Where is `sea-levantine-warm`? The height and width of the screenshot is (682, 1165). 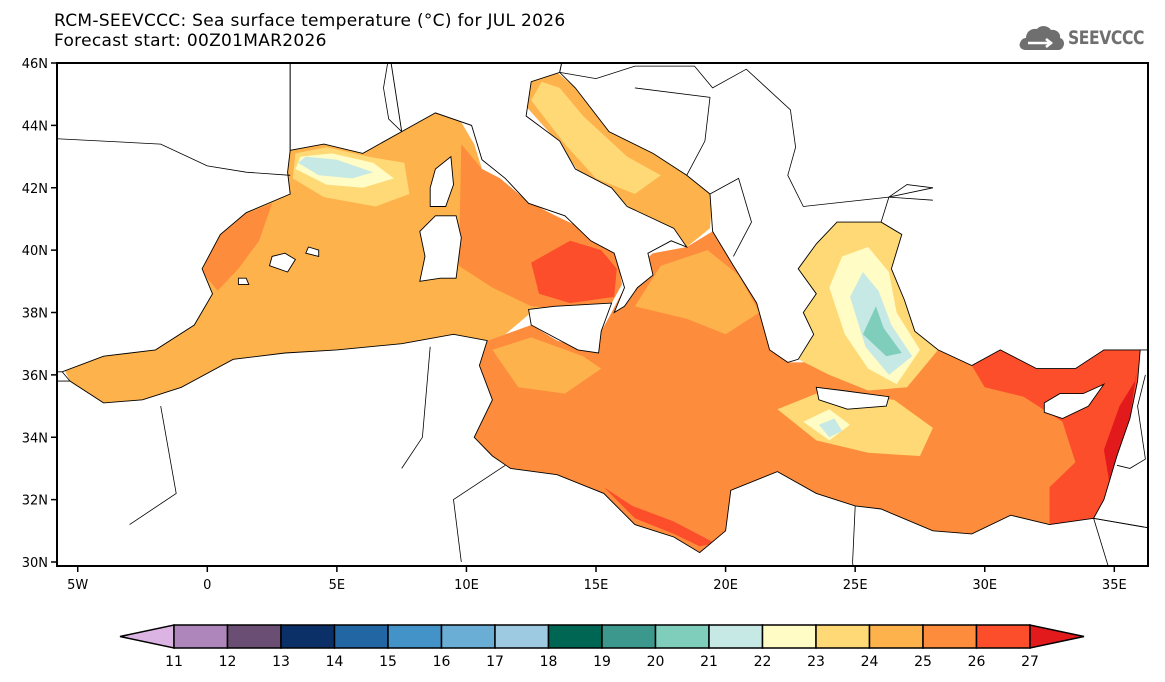 sea-levantine-warm is located at coordinates (1056, 437).